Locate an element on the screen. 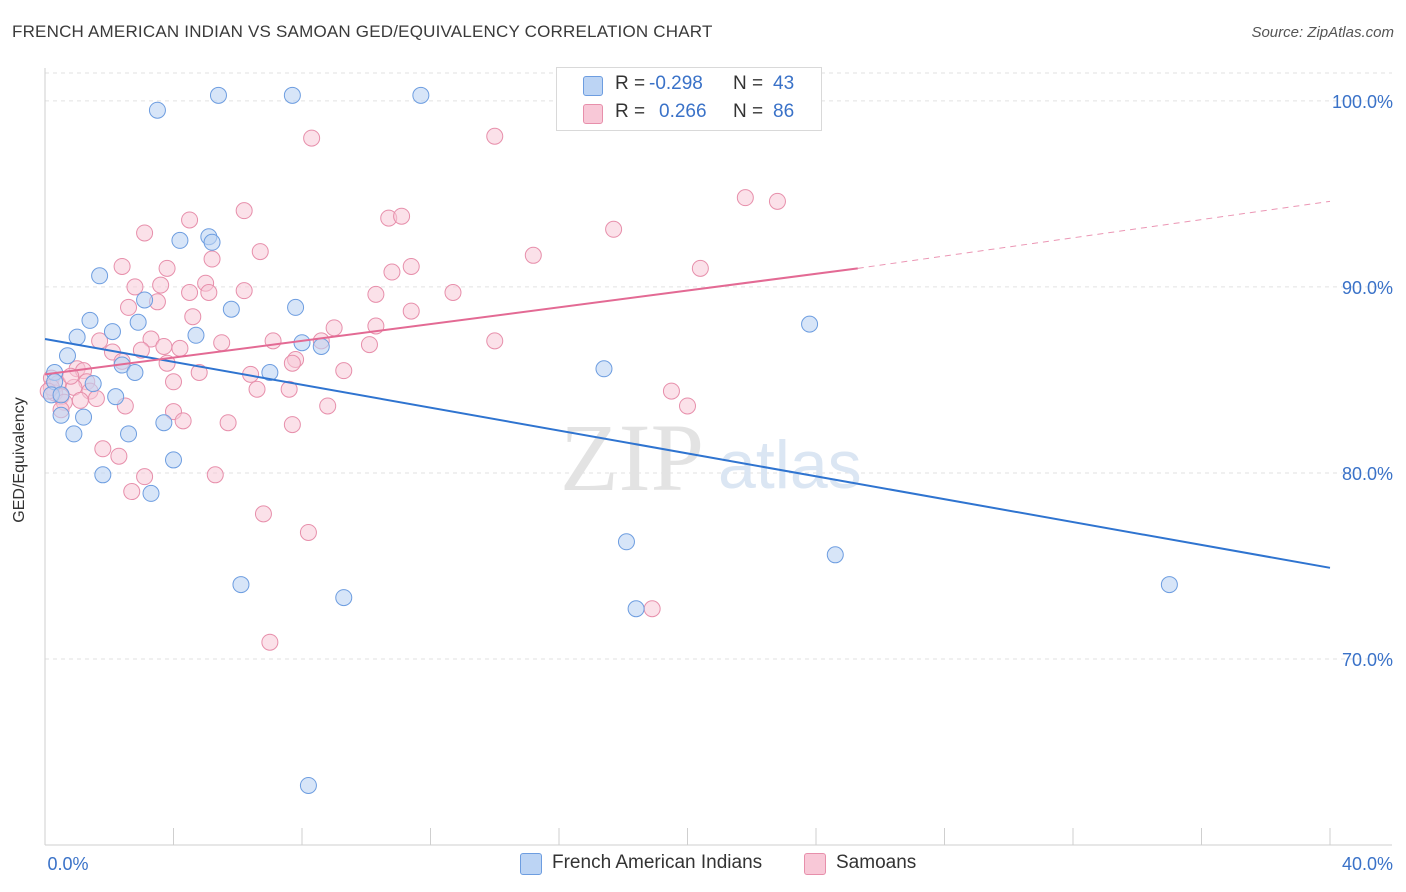 The image size is (1406, 892). samoans-trend-line is located at coordinates (451, 321).